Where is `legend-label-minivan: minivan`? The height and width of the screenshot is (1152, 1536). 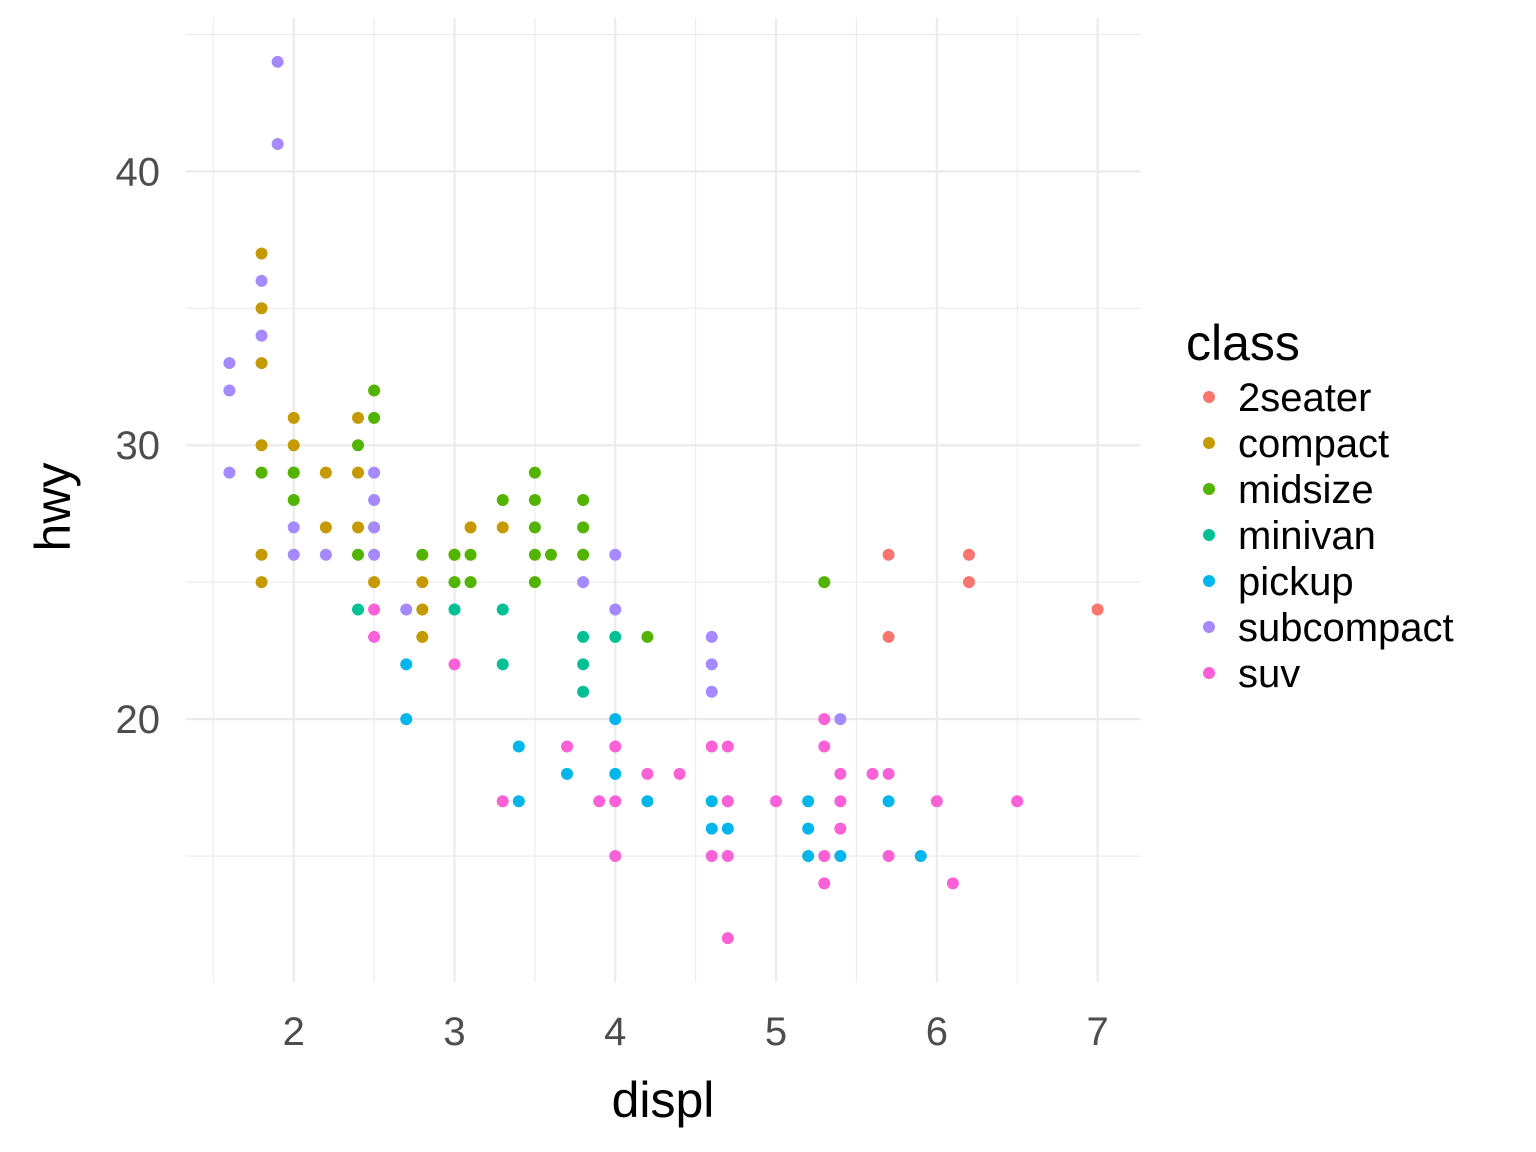
legend-label-minivan: minivan is located at coordinates (1307, 536).